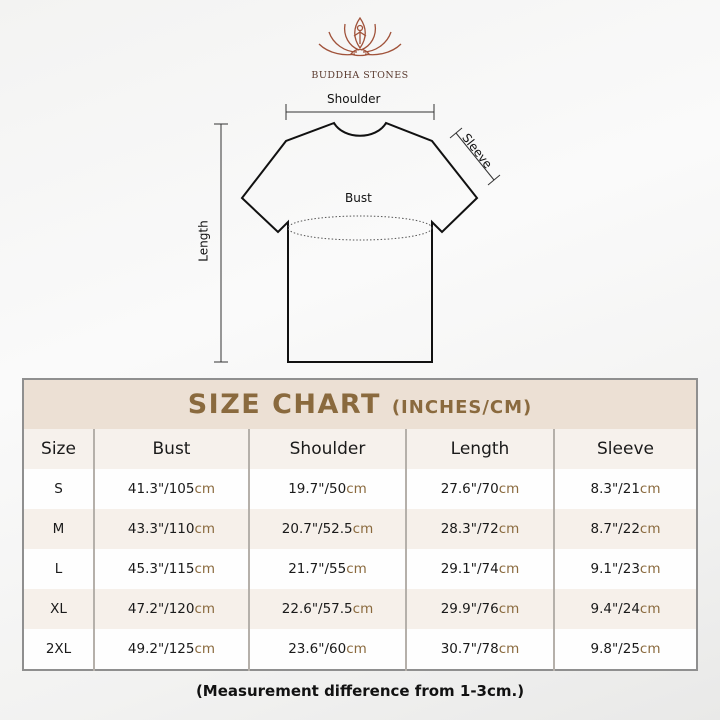 This screenshot has height=720, width=720. Describe the element at coordinates (615, 609) in the screenshot. I see `value: 9.4"/24` at that location.